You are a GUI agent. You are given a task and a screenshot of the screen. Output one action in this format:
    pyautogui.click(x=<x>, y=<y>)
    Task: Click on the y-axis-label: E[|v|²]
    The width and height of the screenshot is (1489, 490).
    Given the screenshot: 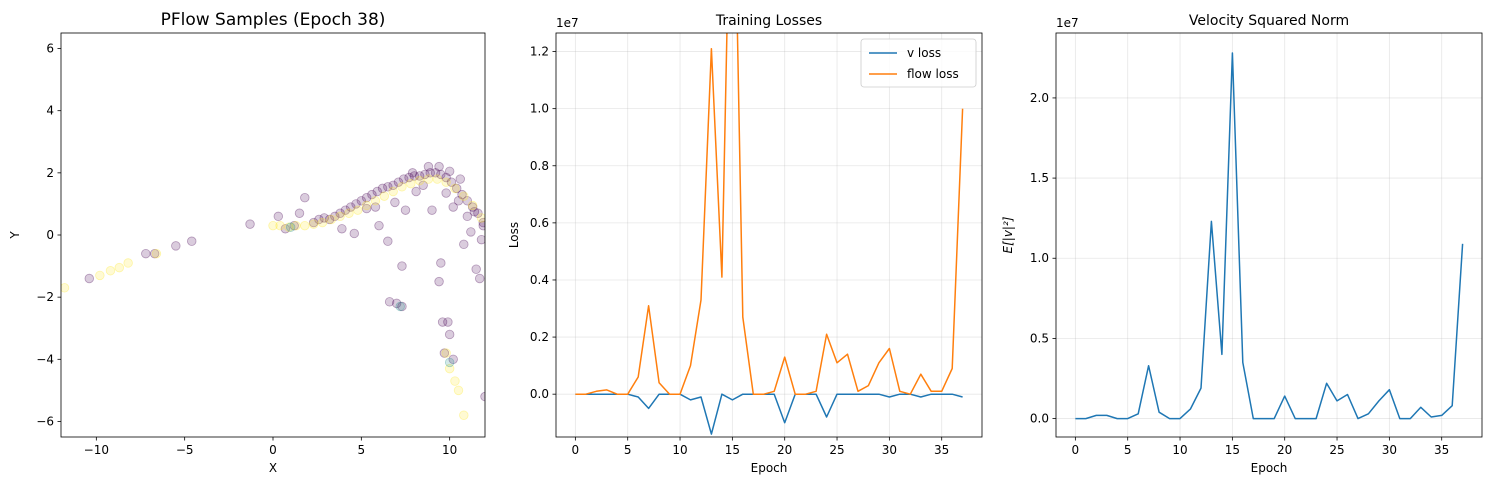 What is the action you would take?
    pyautogui.click(x=1008, y=234)
    